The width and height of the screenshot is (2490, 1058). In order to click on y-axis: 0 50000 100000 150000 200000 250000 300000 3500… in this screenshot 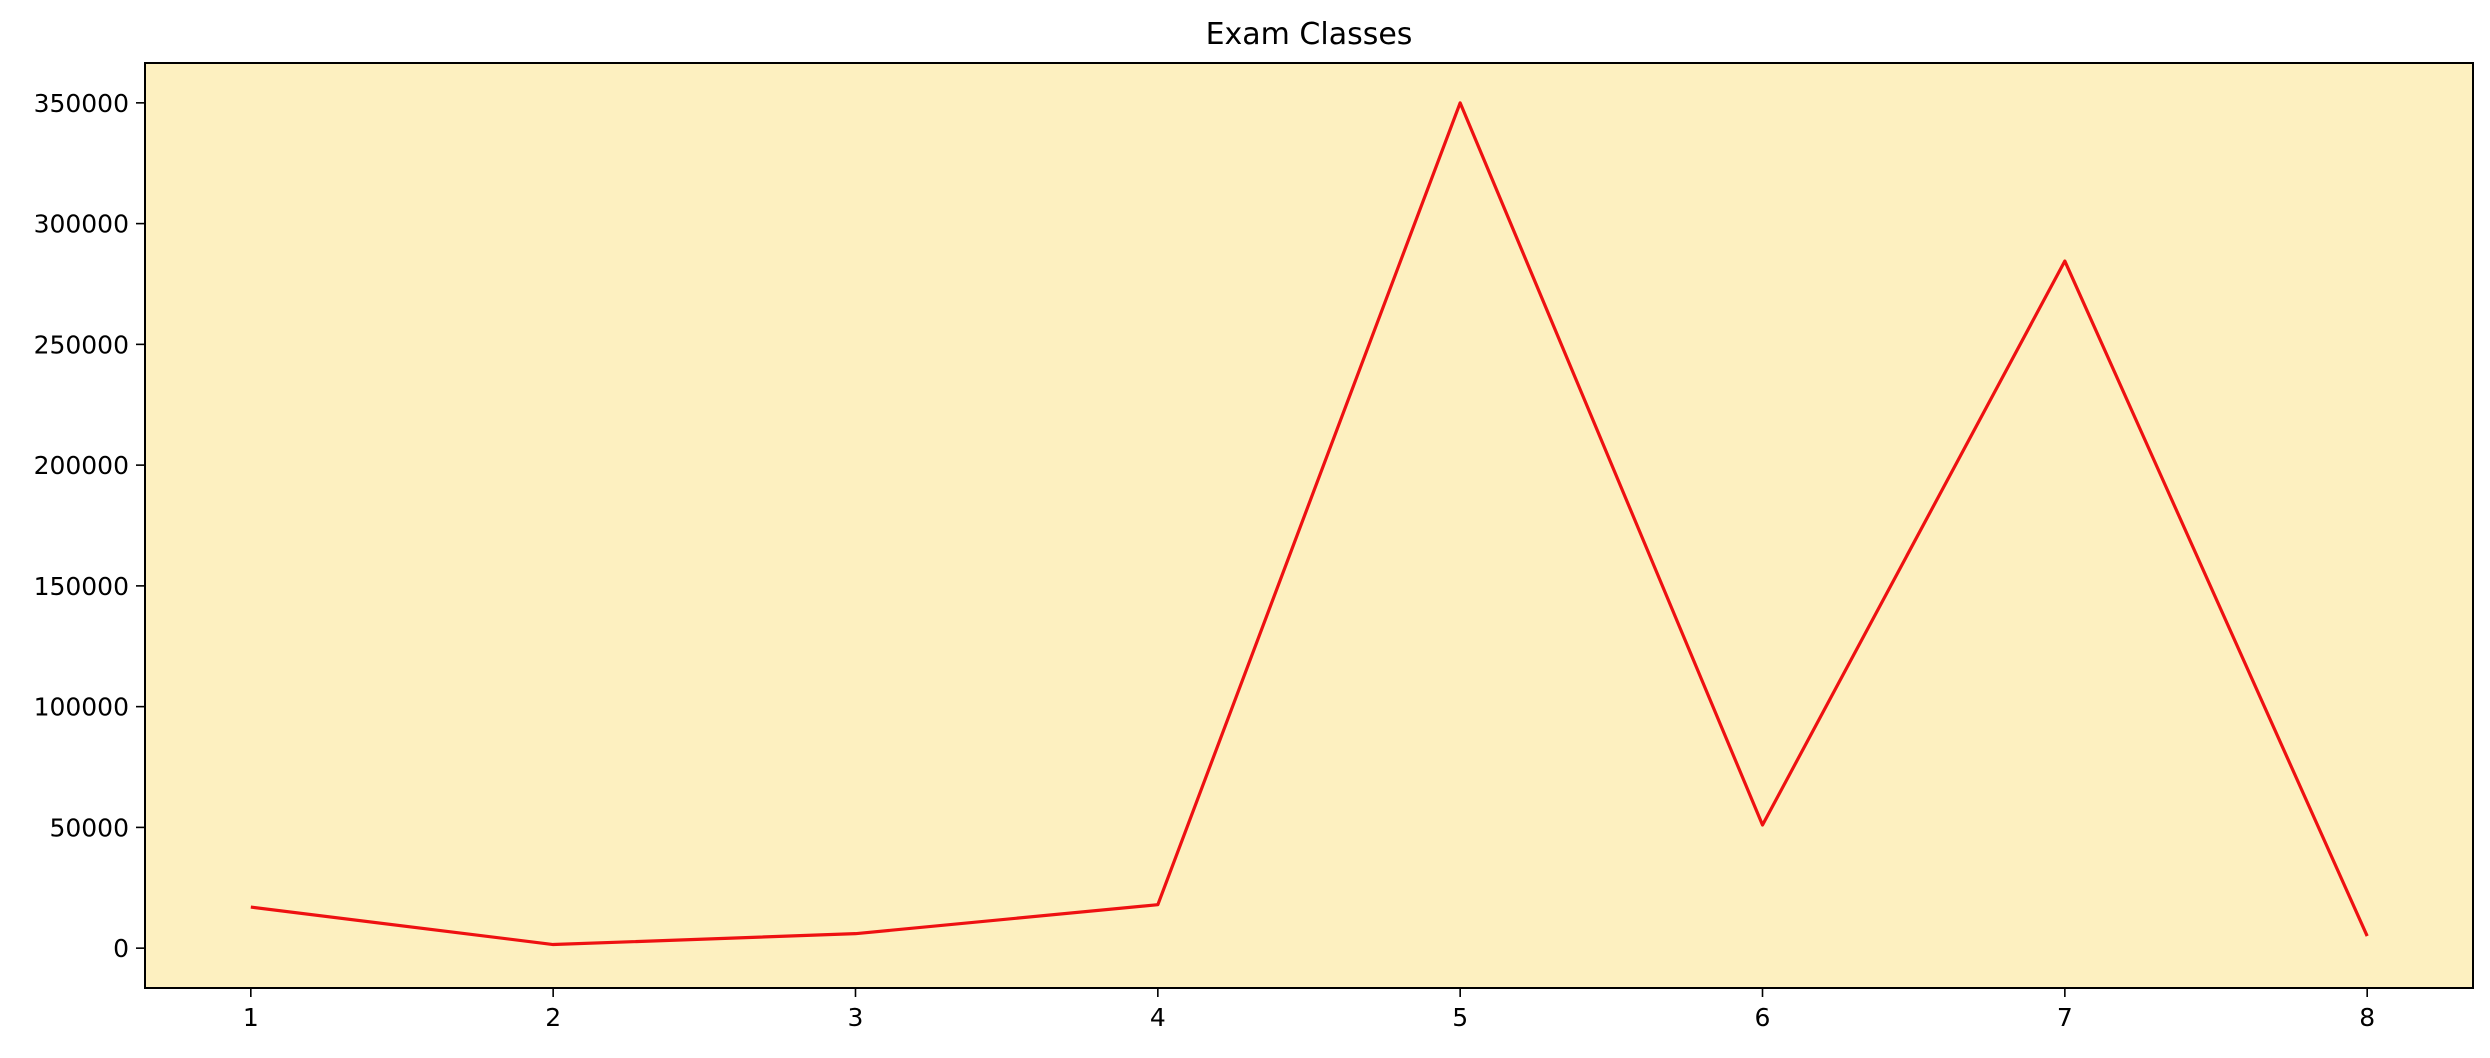, I will do `click(89, 526)`.